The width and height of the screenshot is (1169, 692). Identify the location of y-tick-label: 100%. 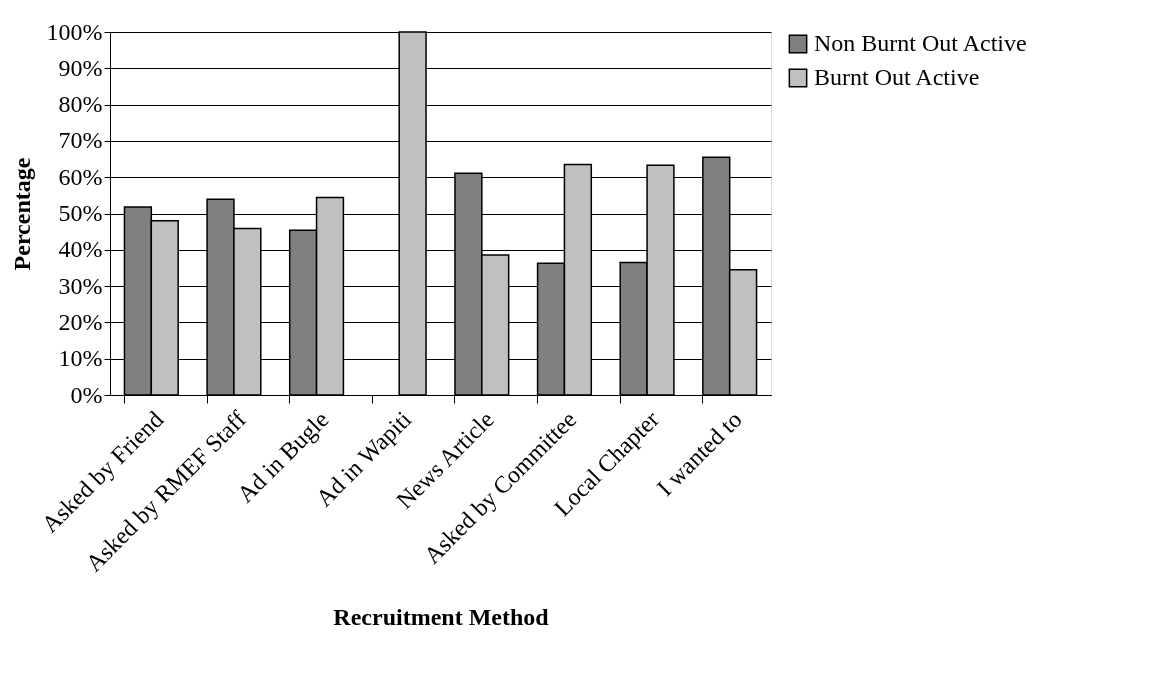
(74, 31).